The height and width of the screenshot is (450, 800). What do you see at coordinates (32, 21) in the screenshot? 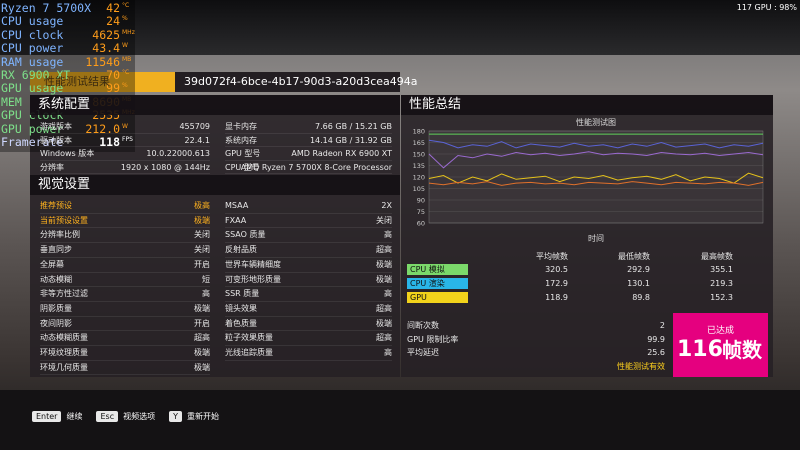
I see `osd-label: CPU usage` at bounding box center [32, 21].